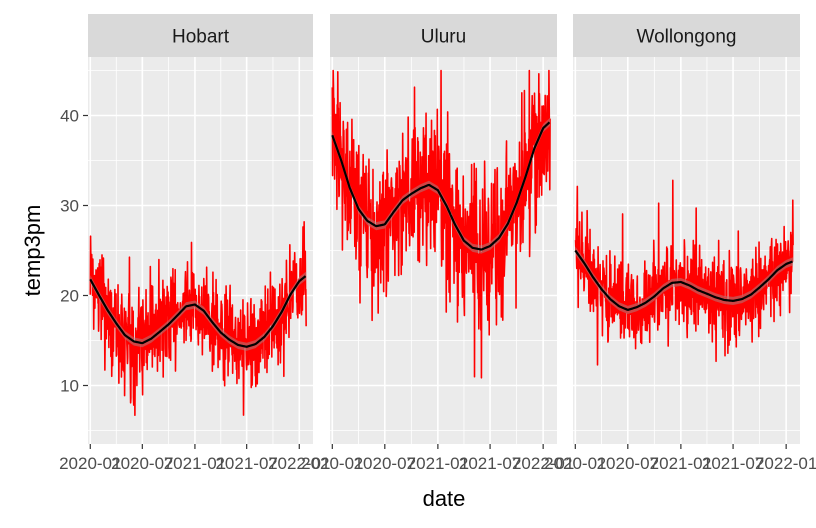 This screenshot has height=528, width=816. I want to click on x-axis-title: date, so click(444, 498).